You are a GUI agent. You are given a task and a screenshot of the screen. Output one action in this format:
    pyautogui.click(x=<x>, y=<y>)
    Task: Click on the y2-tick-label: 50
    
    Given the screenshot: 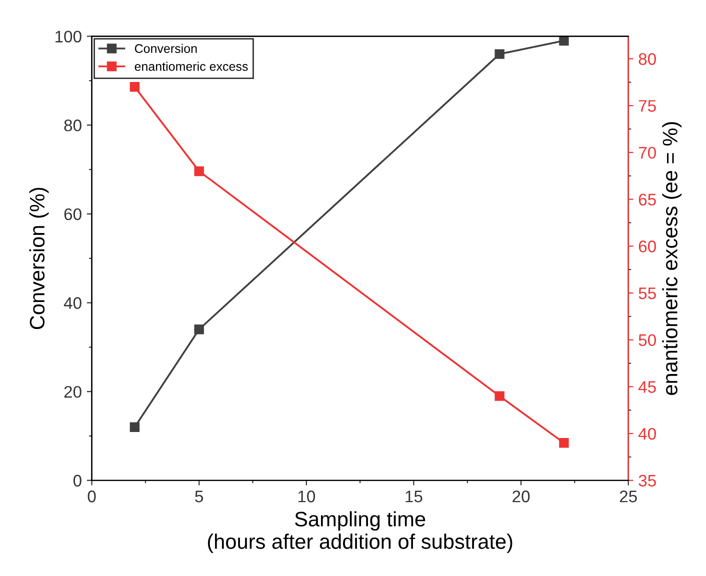 What is the action you would take?
    pyautogui.click(x=647, y=340)
    